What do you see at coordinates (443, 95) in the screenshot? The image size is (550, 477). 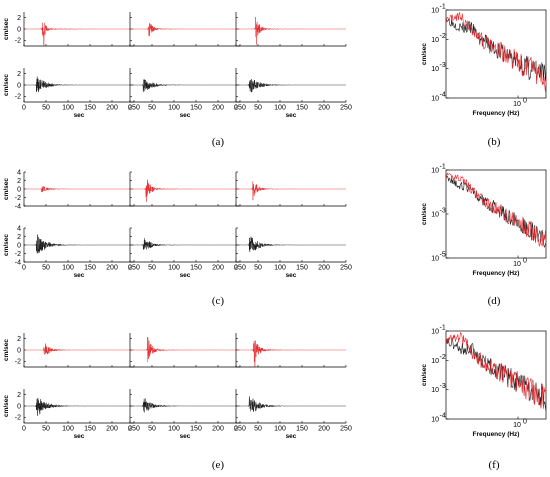 I see `spec-y-tick-exp: -4` at bounding box center [443, 95].